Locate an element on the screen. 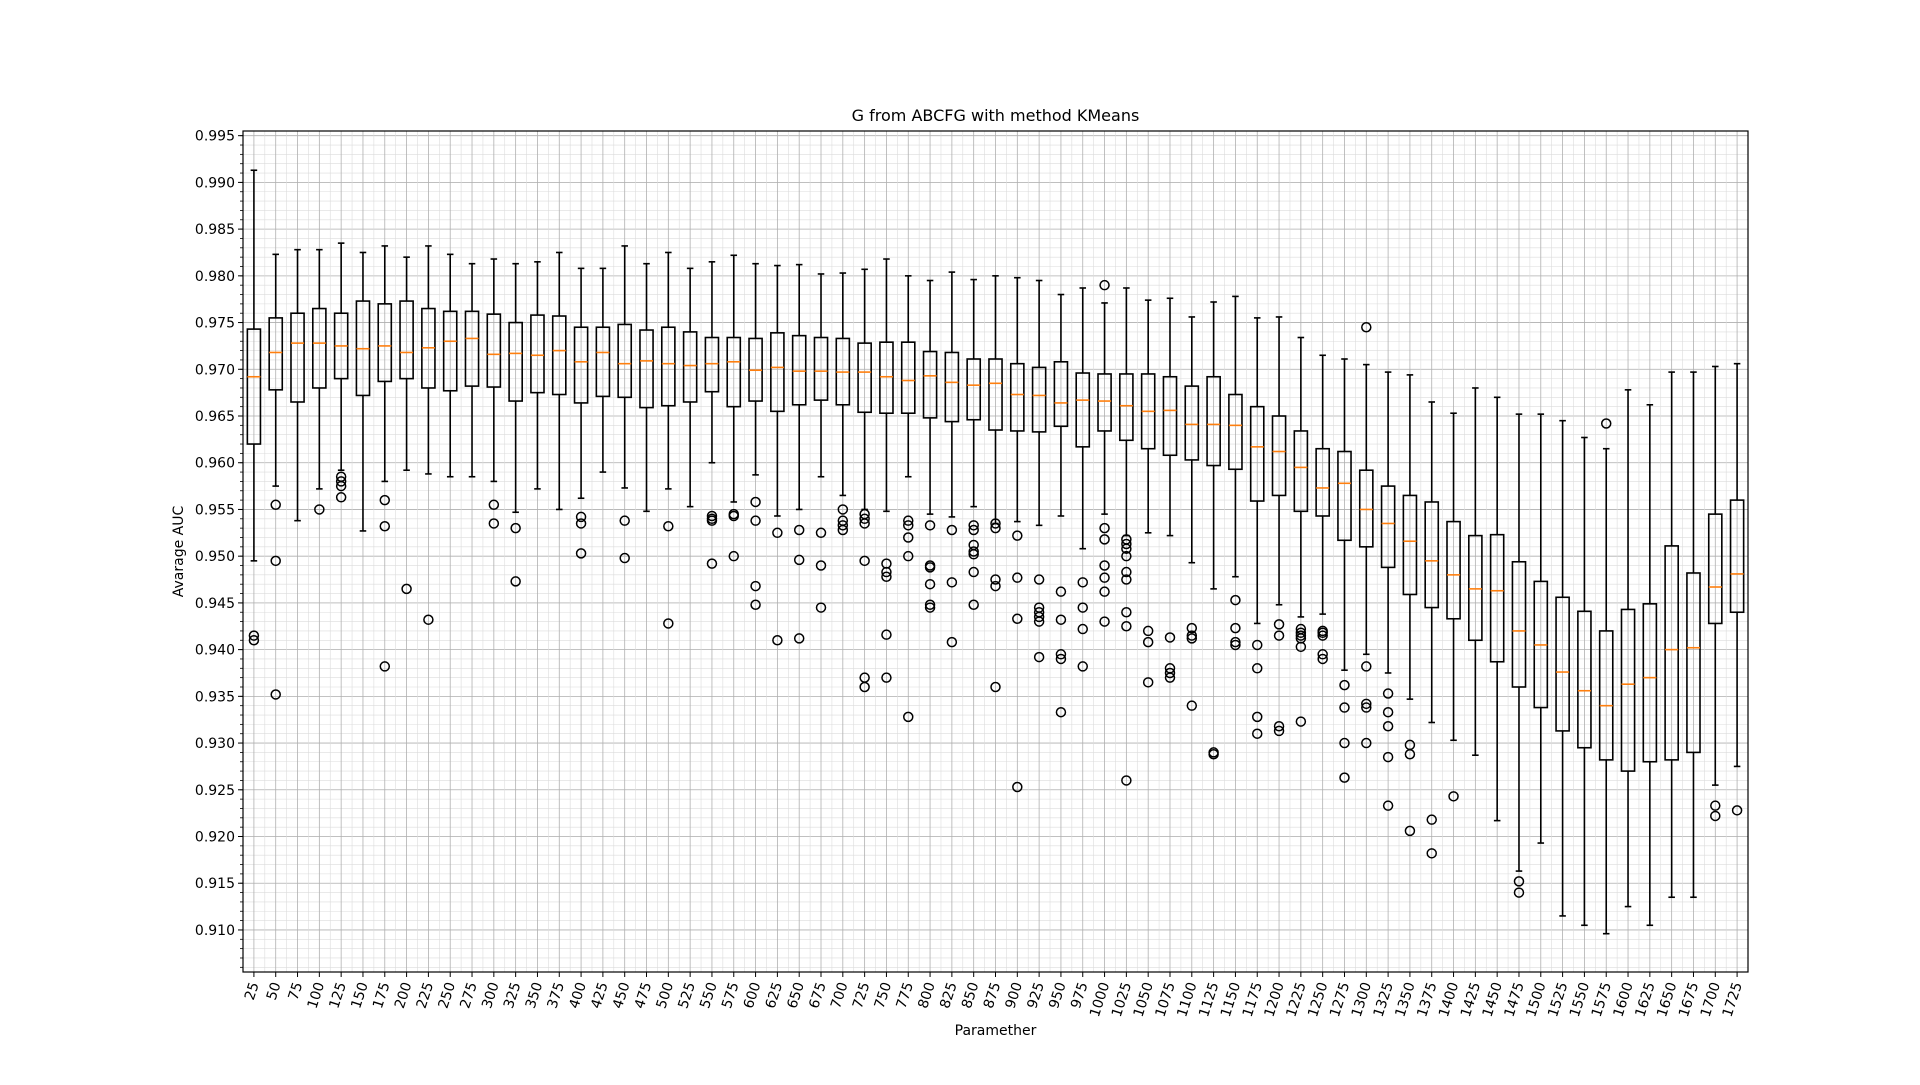 Image resolution: width=1920 pixels, height=1085 pixels. x-tick-label: 800 is located at coordinates (926, 995).